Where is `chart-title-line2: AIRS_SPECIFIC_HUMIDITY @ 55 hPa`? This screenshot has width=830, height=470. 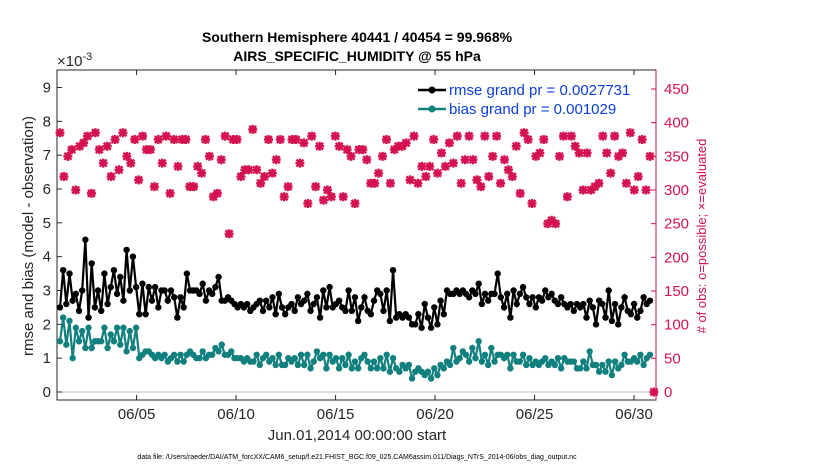
chart-title-line2: AIRS_SPECIFIC_HUMIDITY @ 55 hPa is located at coordinates (357, 56).